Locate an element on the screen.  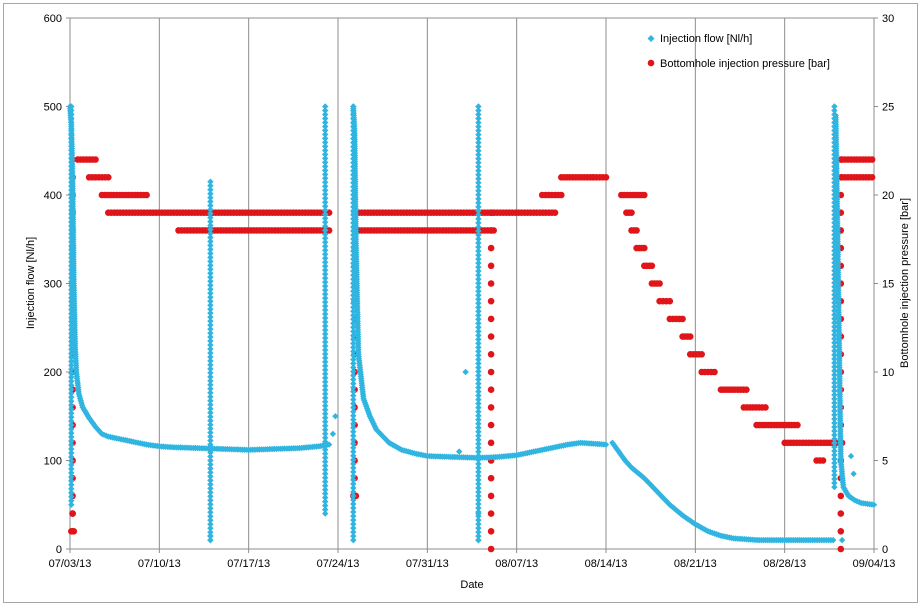
y-tick-label: 200 is located at coordinates (53, 373).